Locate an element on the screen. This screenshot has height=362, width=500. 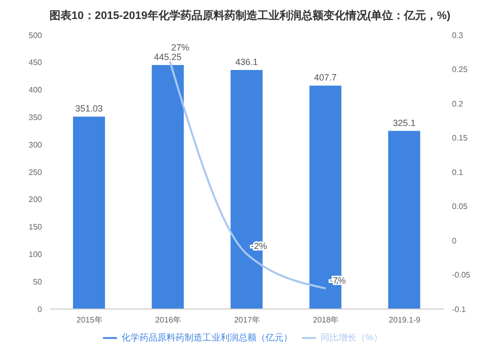
data-label: 325.1 is located at coordinates (404, 123).